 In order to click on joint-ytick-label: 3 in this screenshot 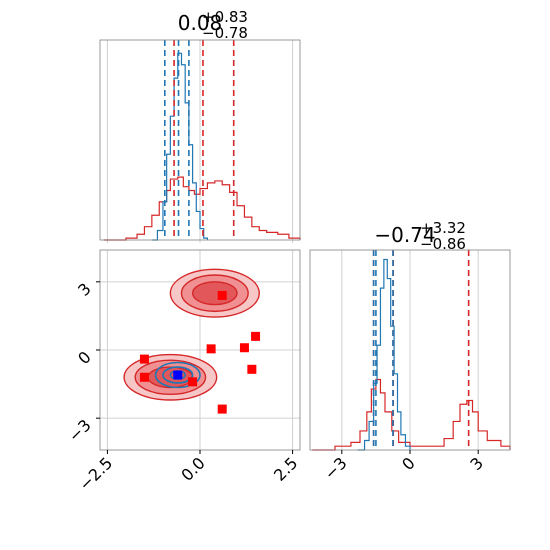, I will do `click(84, 289)`.